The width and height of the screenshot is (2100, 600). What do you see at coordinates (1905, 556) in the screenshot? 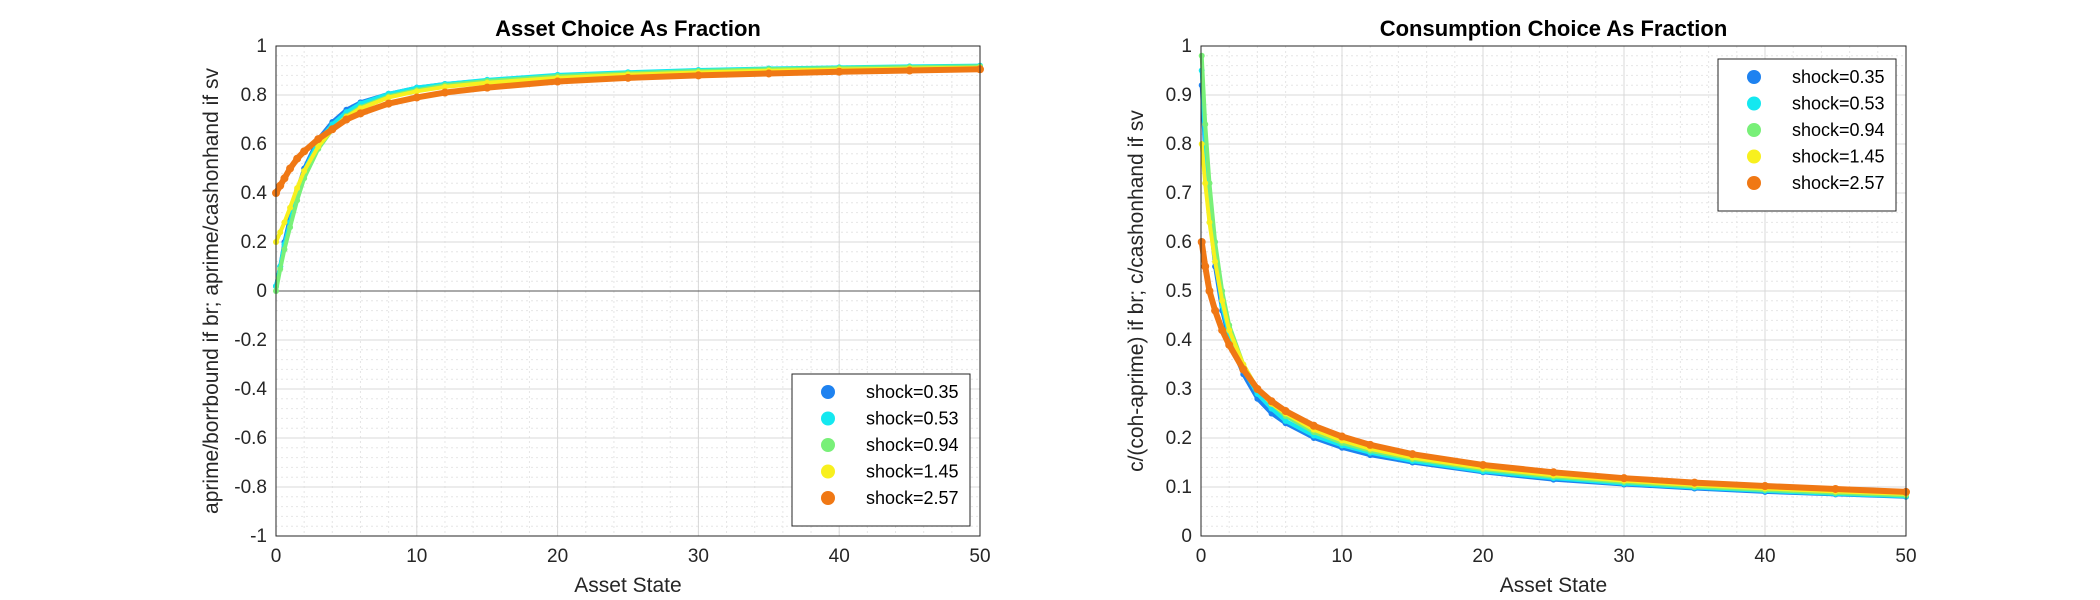
I see `x-tick-label: 50` at bounding box center [1905, 556].